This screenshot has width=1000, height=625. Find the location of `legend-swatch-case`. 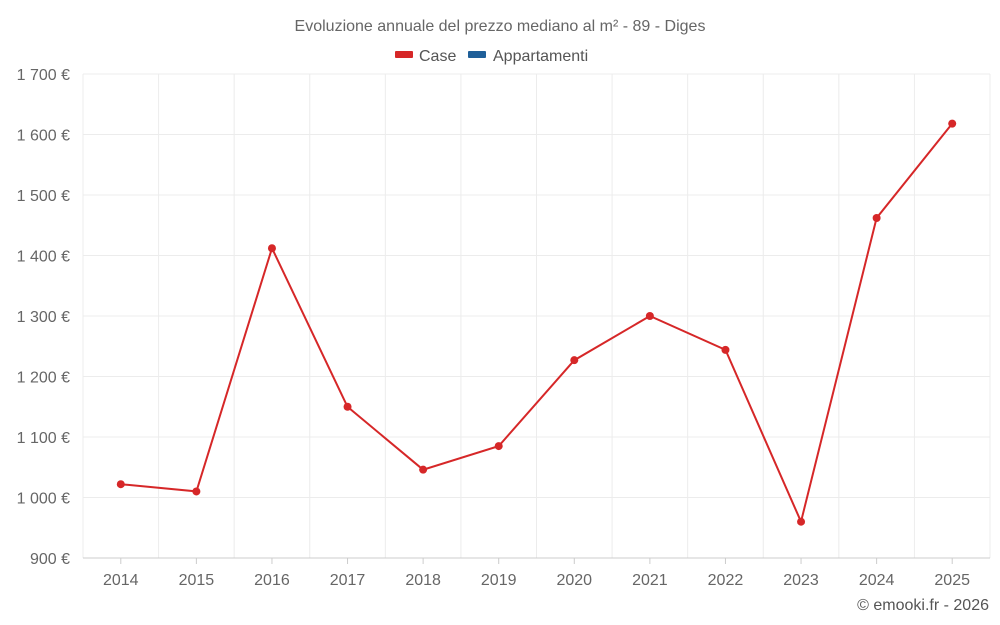

legend-swatch-case is located at coordinates (404, 54).